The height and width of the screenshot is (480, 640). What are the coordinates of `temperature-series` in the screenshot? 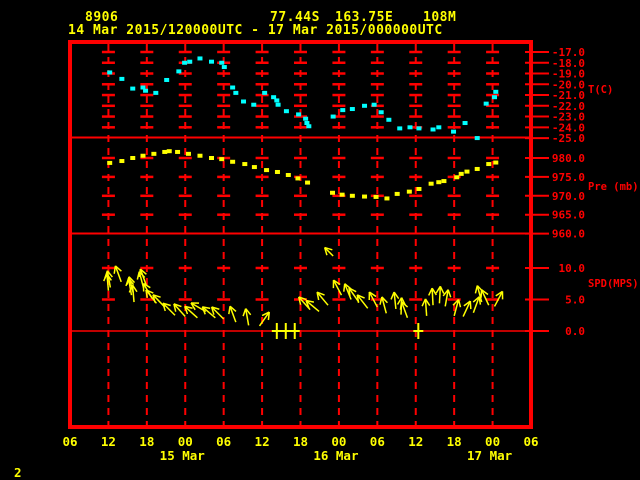 It's located at (303, 98).